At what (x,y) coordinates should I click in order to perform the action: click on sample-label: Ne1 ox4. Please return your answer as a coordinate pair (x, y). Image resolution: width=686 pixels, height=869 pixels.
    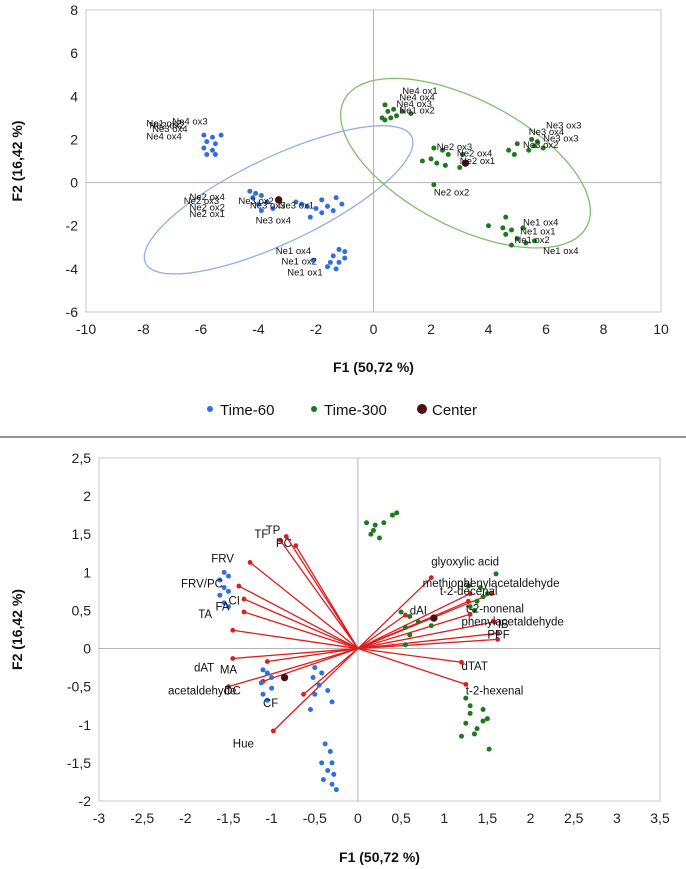
    Looking at the image, I should click on (540, 223).